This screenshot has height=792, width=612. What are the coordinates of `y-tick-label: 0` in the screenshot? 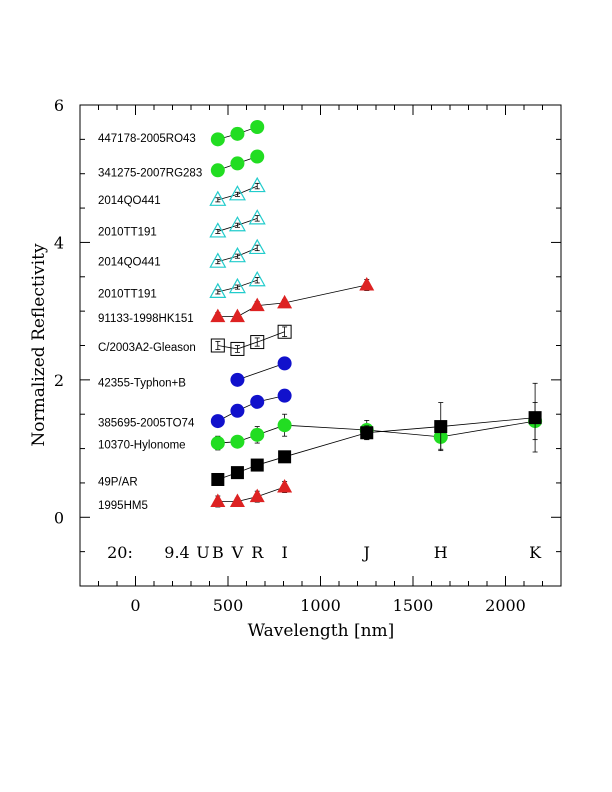 It's located at (59, 517).